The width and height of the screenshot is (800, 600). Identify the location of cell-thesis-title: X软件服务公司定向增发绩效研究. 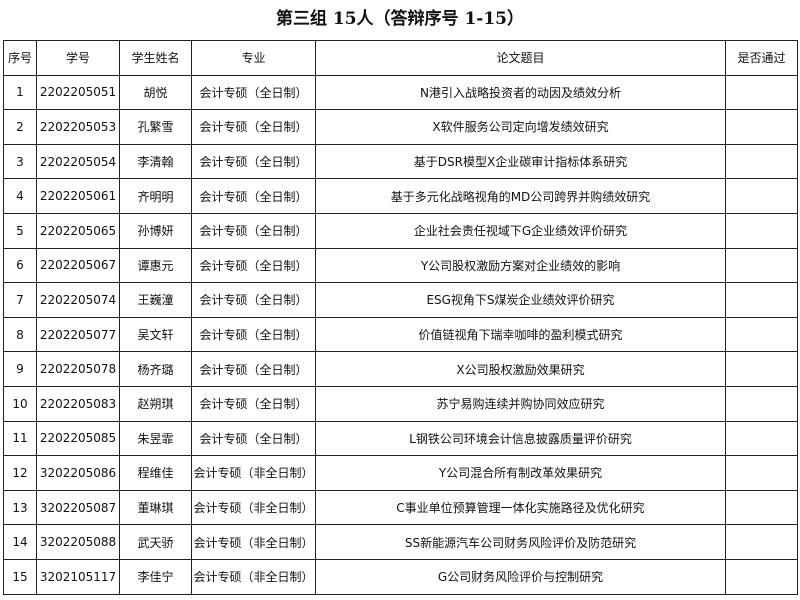
(520, 127).